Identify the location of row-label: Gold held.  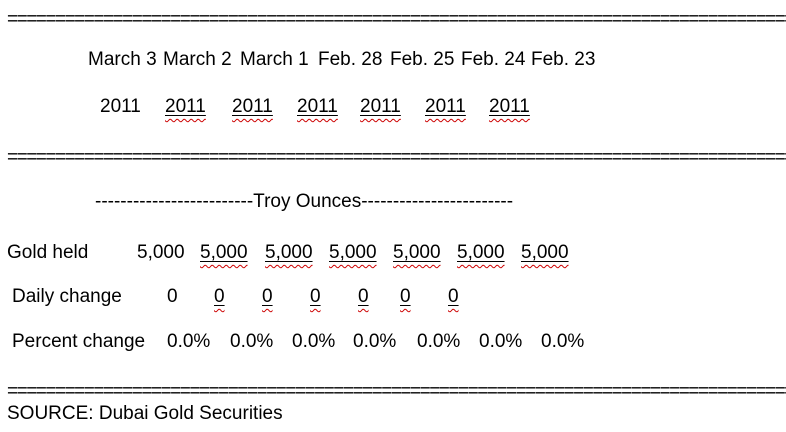
(48, 252).